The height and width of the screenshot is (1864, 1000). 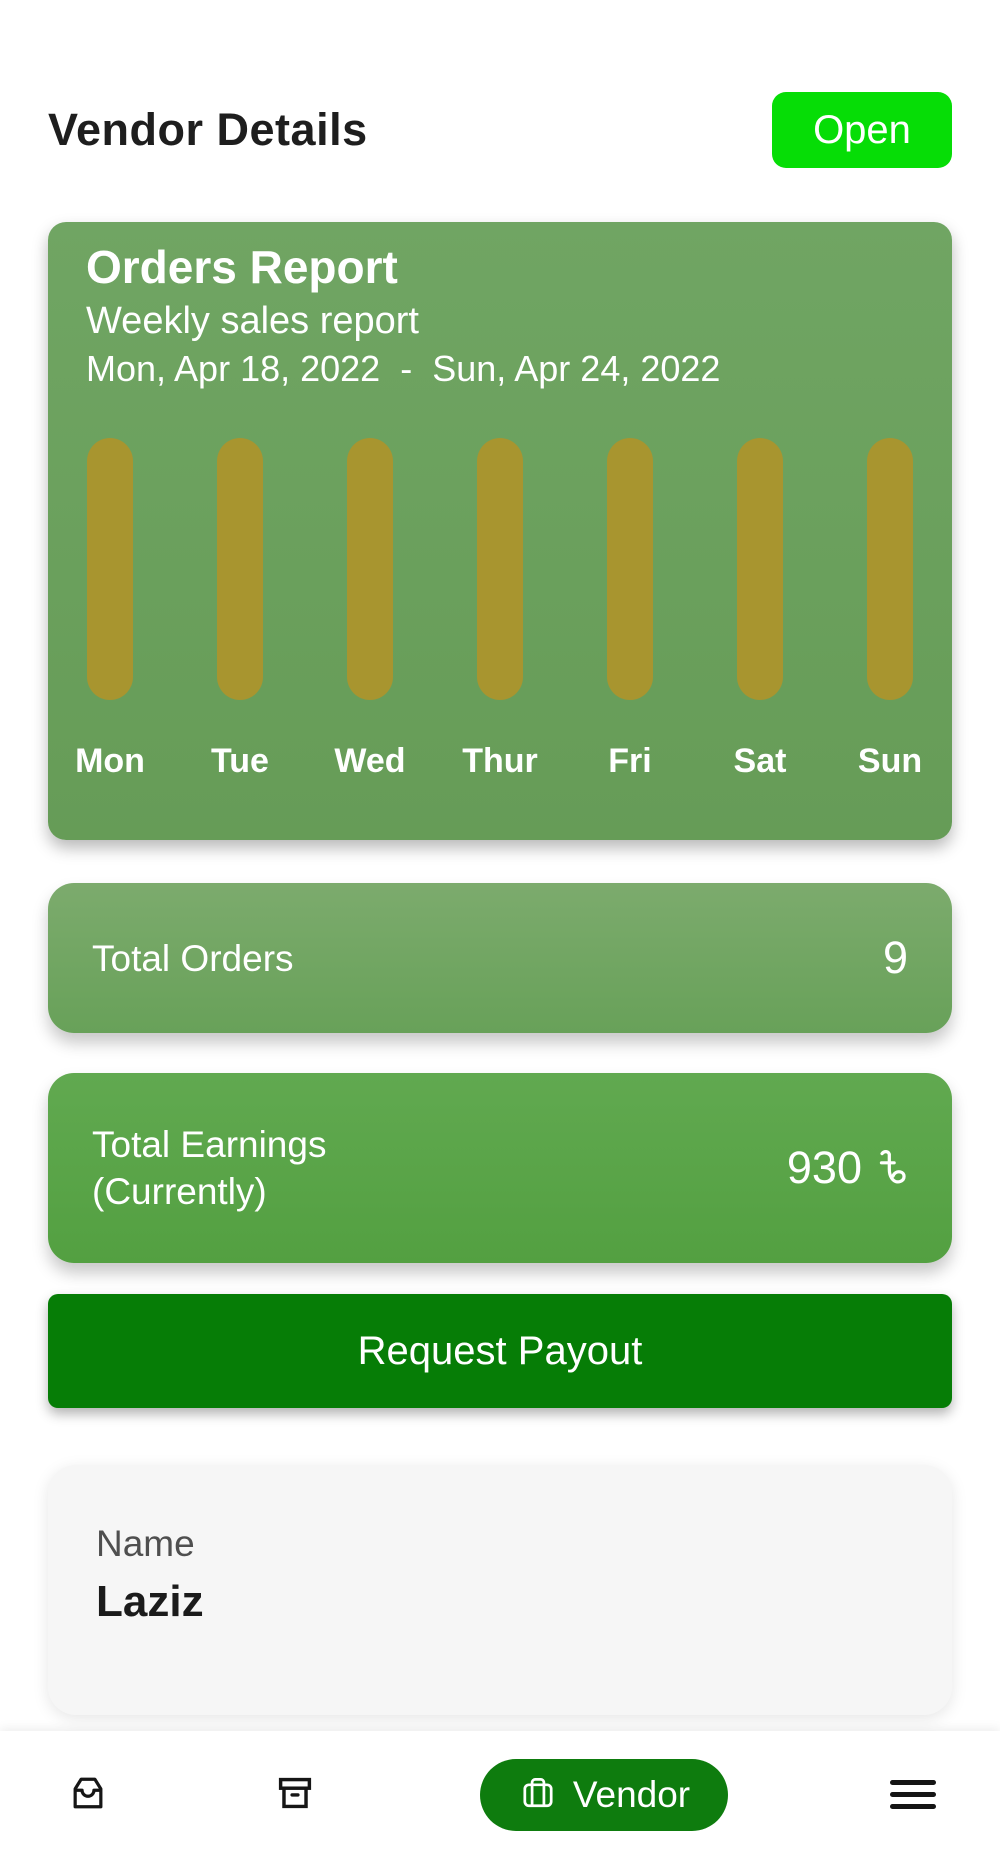 What do you see at coordinates (209, 1168) in the screenshot?
I see `total-earnings-label: Total Earnings (Currently)` at bounding box center [209, 1168].